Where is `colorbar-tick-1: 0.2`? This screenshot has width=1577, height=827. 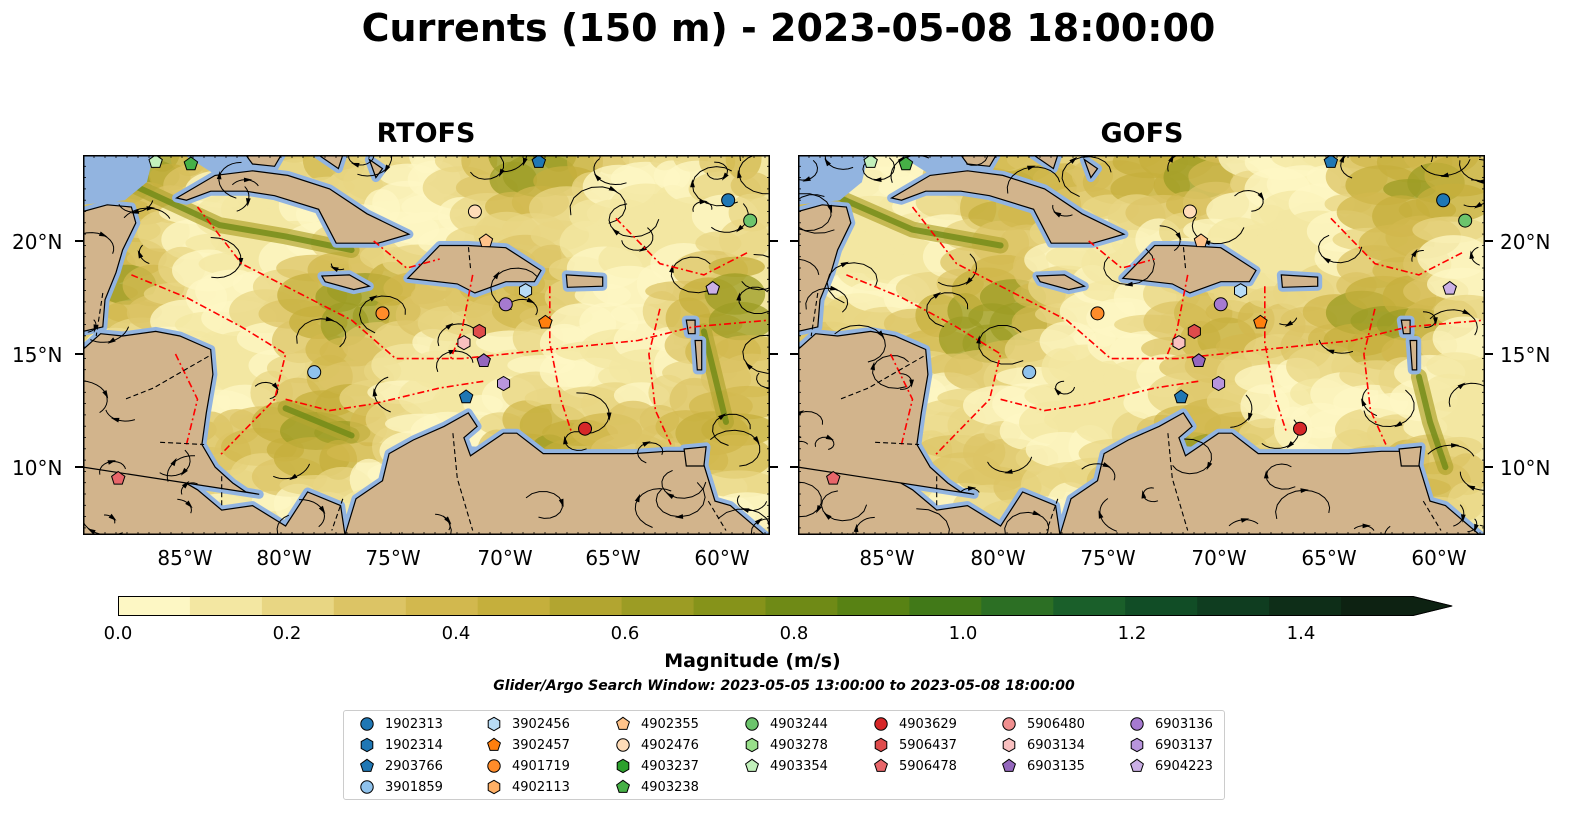 colorbar-tick-1: 0.2 is located at coordinates (287, 633).